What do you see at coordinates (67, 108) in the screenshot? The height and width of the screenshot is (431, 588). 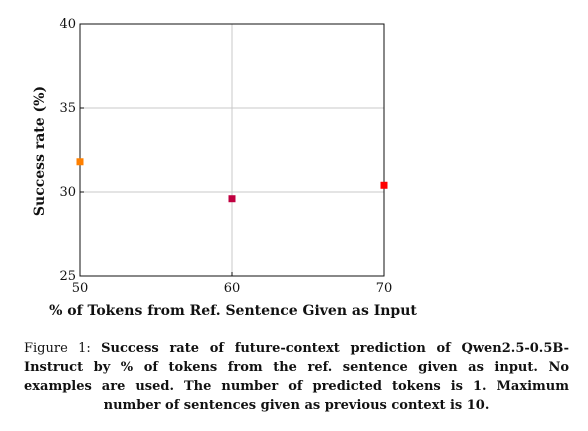 I see `y-tick-label: 35` at bounding box center [67, 108].